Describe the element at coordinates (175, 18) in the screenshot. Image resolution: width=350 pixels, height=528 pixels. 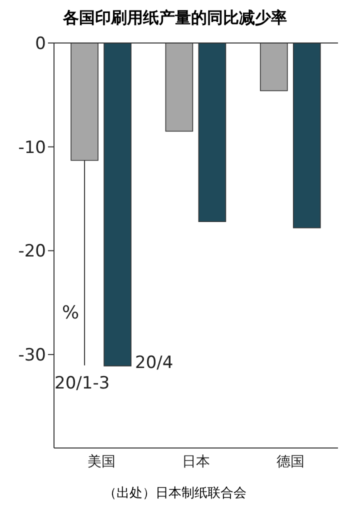
I see `chart-title: 各国印刷用纸产量的同比减少率` at that location.